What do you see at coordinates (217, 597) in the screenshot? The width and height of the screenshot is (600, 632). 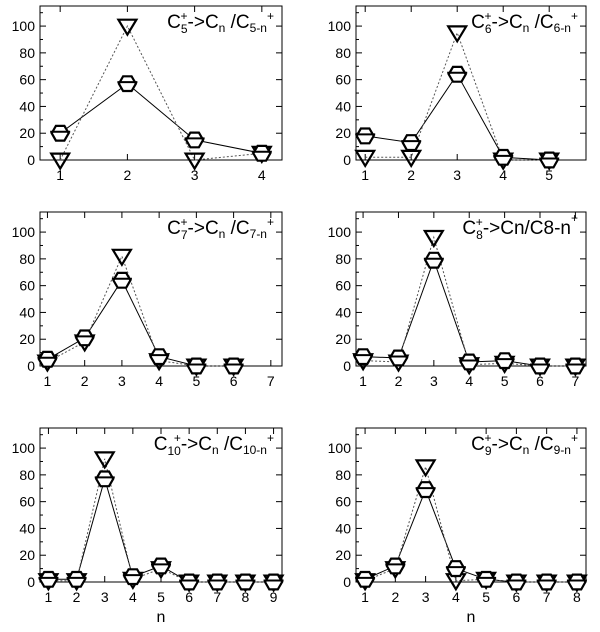 I see `x-tick-label: 7` at bounding box center [217, 597].